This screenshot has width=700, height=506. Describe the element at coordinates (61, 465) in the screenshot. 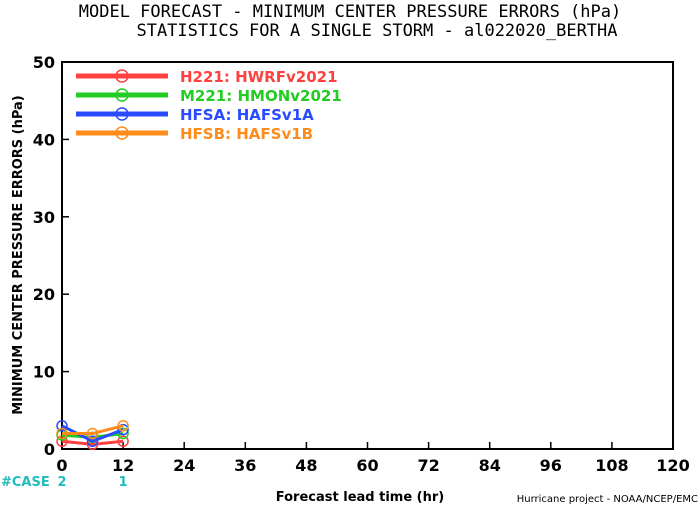

I see `x-tick-label: 0` at that location.